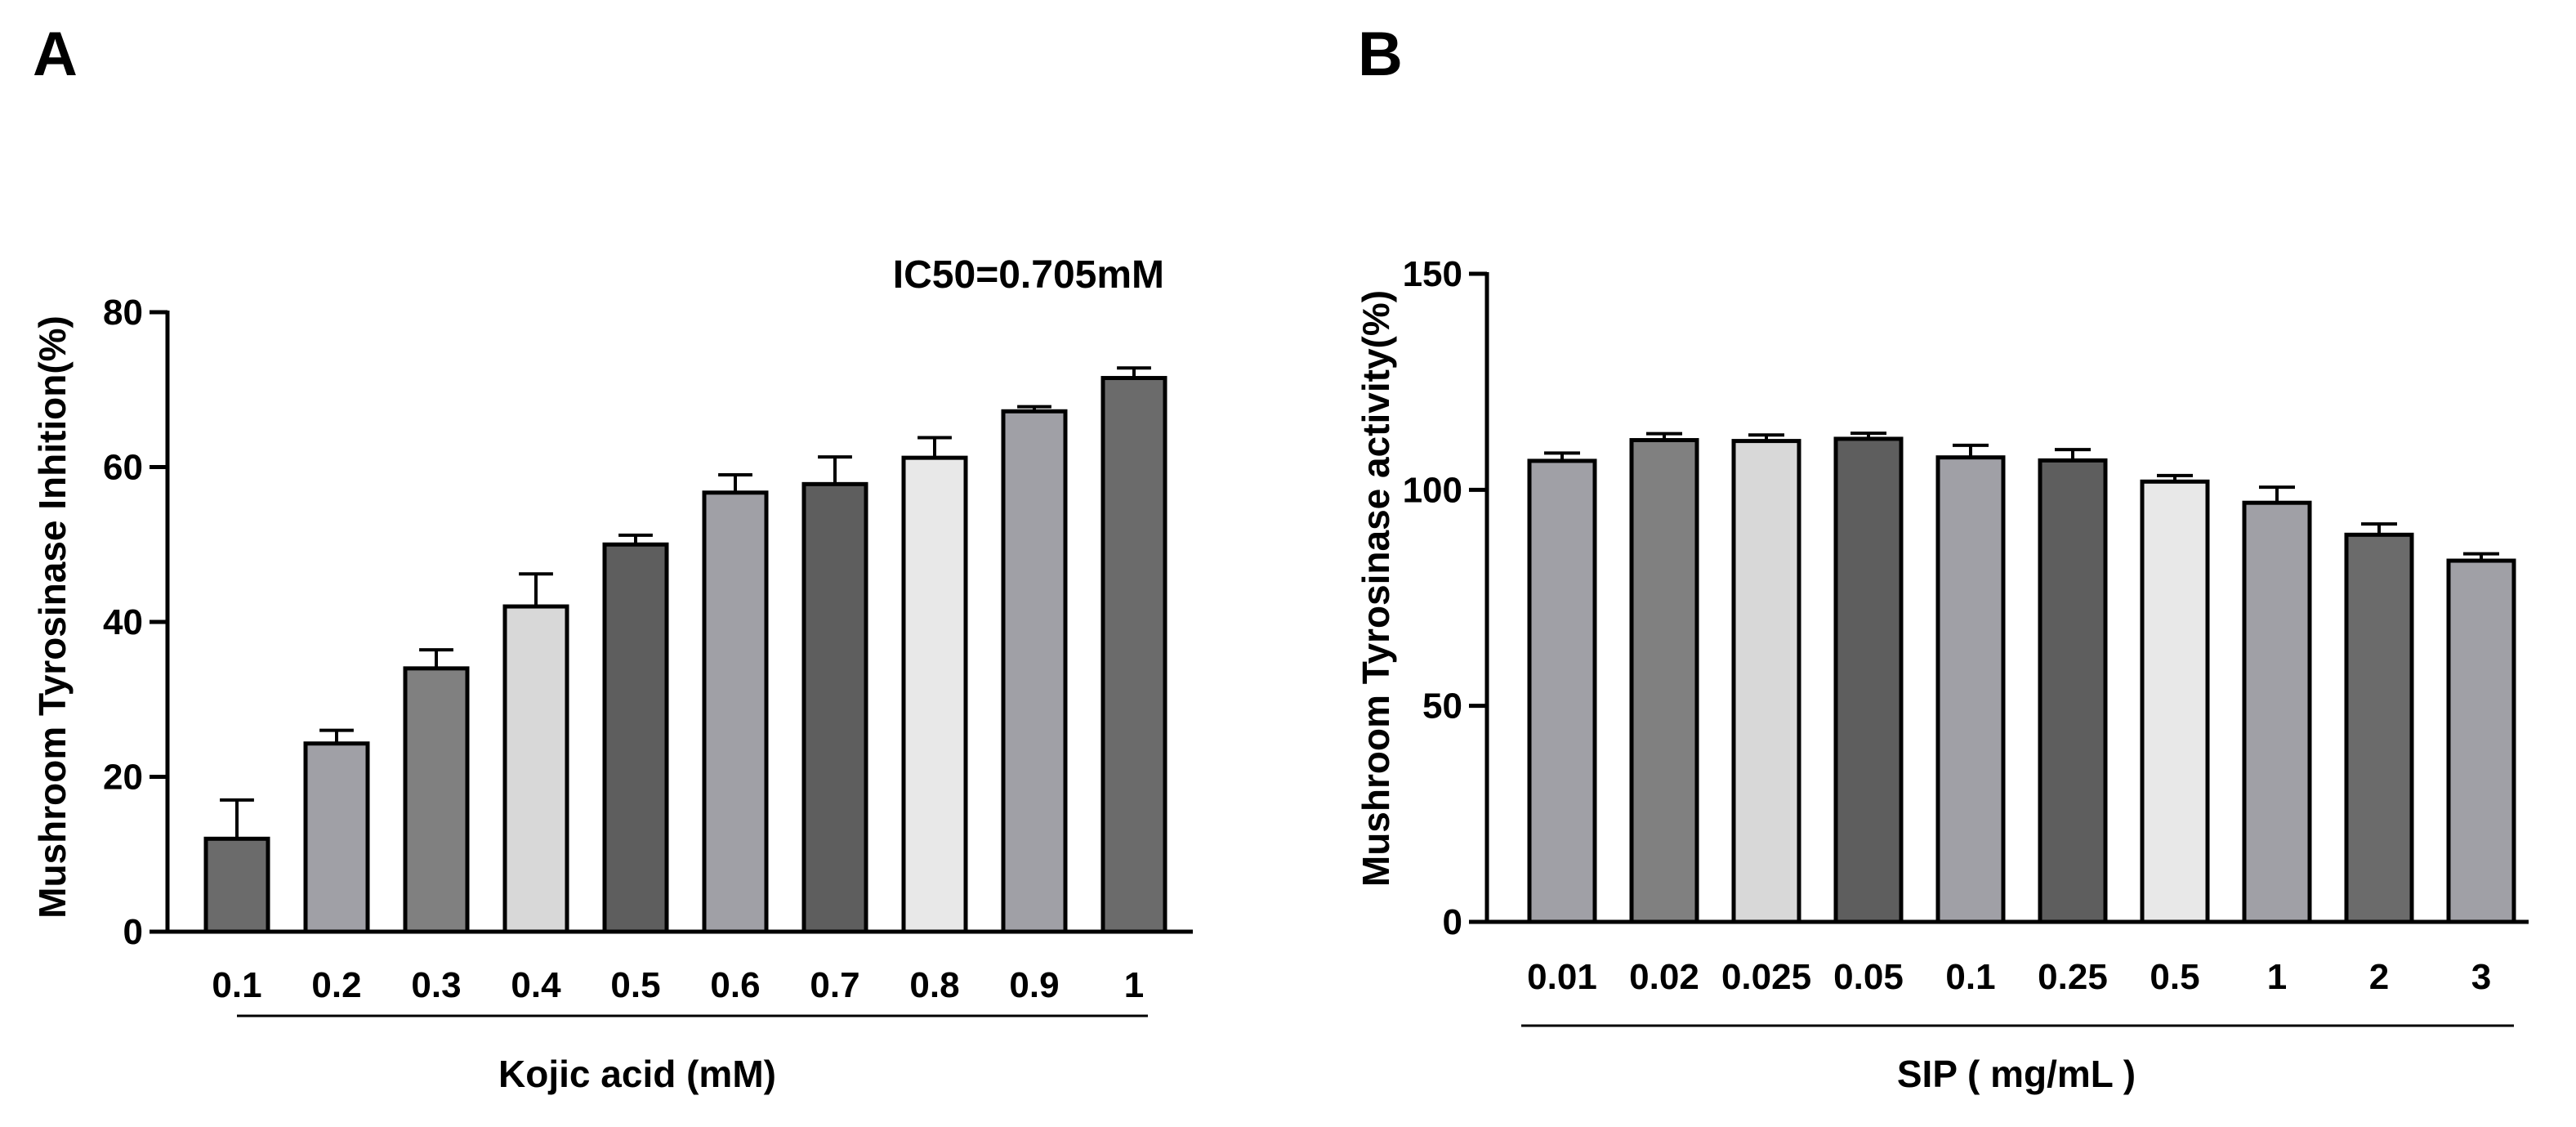  I want to click on a-y-tick-label: 80, so click(123, 313).